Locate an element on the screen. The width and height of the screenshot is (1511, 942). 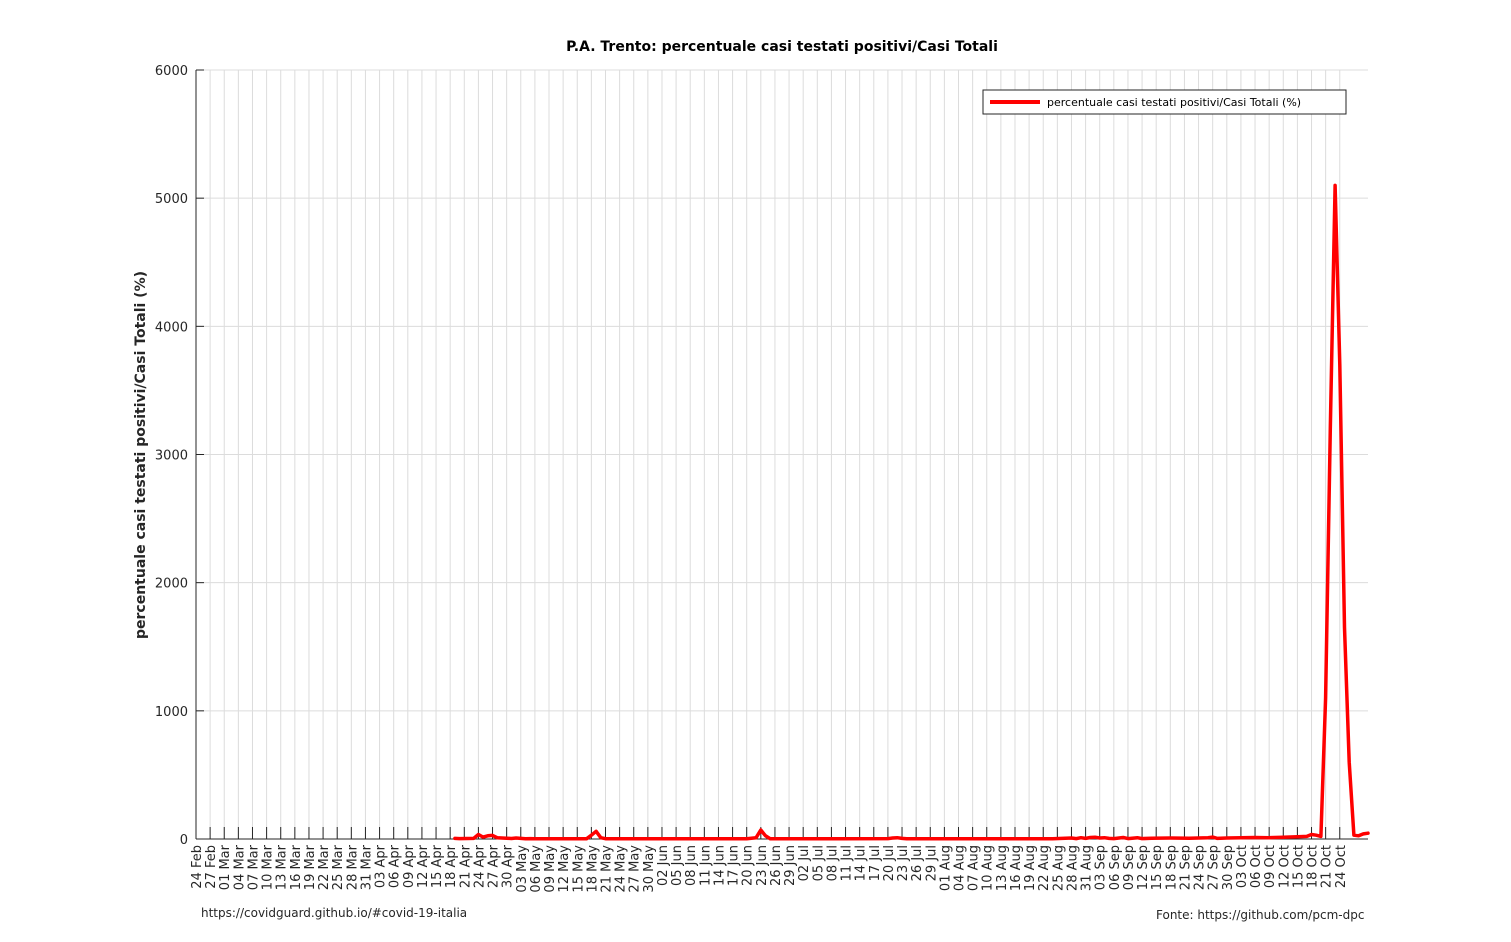
x-tick-label: 06 Sep is located at coordinates (1115, 867).